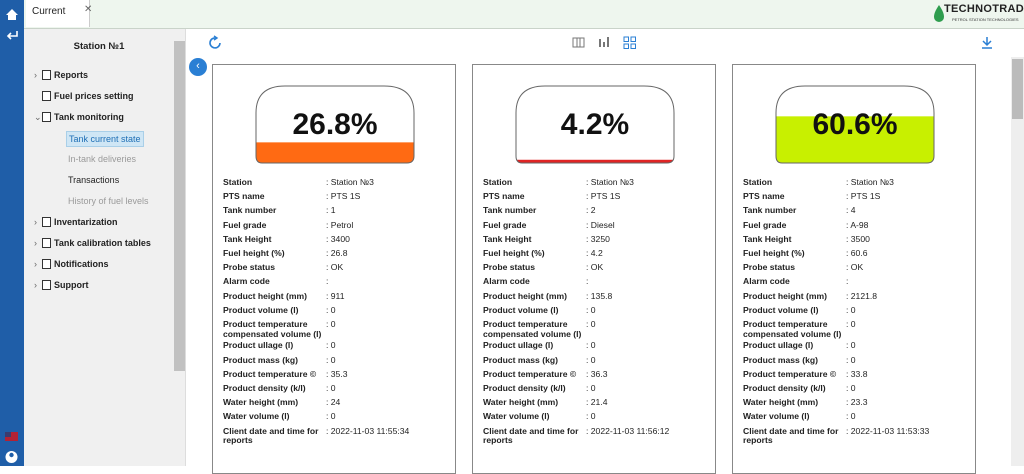 This screenshot has width=1024, height=474. I want to click on field-value: 21.4, so click(597, 403).